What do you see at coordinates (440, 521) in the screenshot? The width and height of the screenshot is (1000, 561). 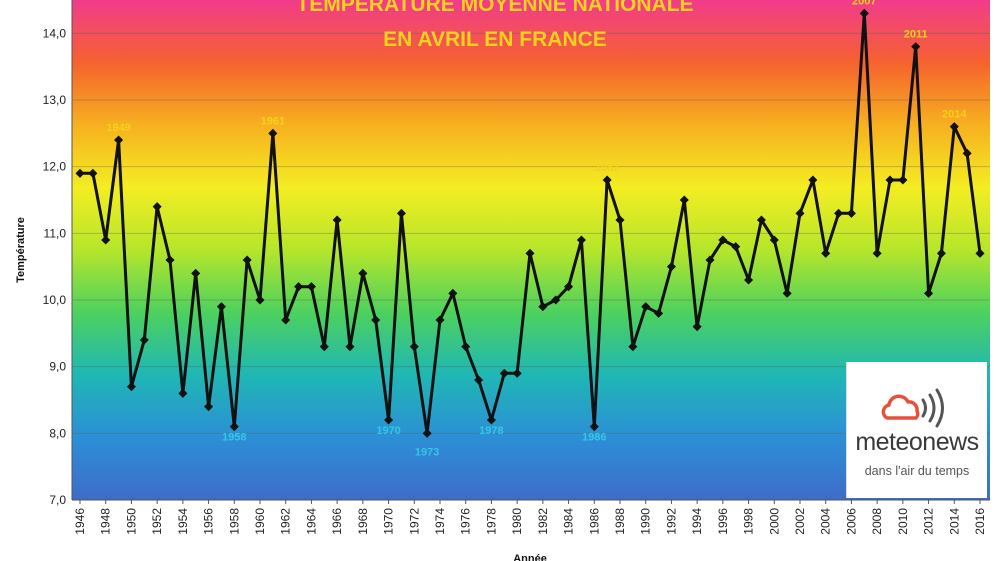 I see `x-tick-label: 1974` at bounding box center [440, 521].